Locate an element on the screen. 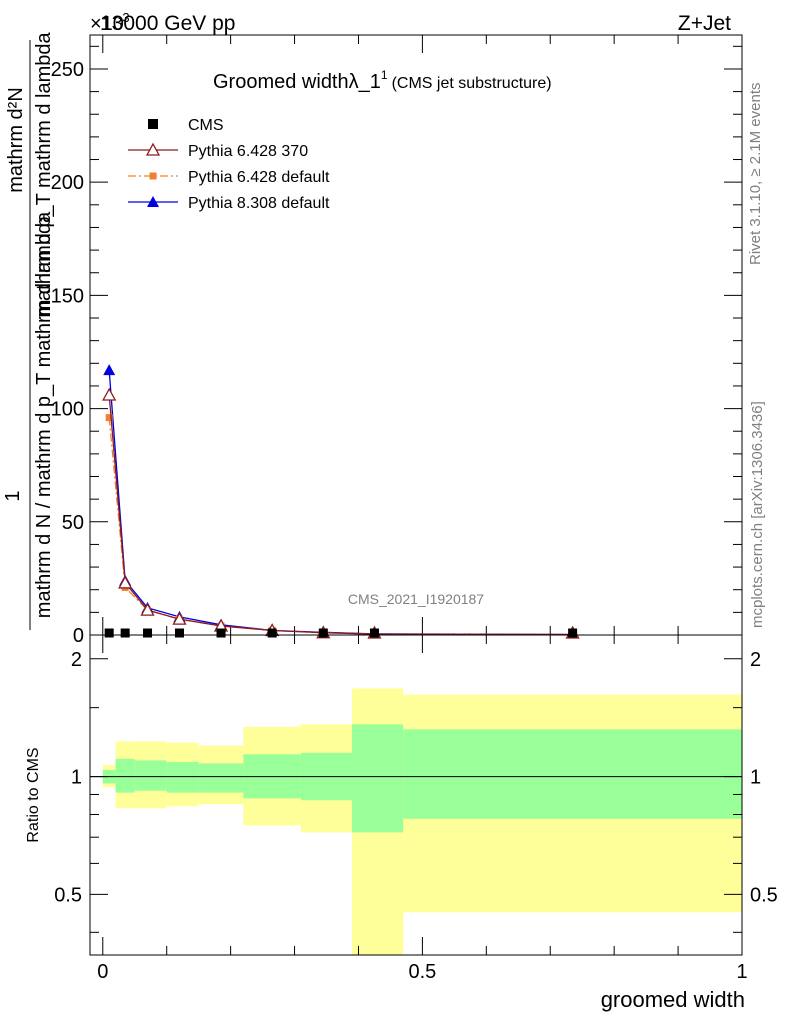 Image resolution: width=786 pixels, height=1024 pixels. legend-label-0: CMS is located at coordinates (206, 125).